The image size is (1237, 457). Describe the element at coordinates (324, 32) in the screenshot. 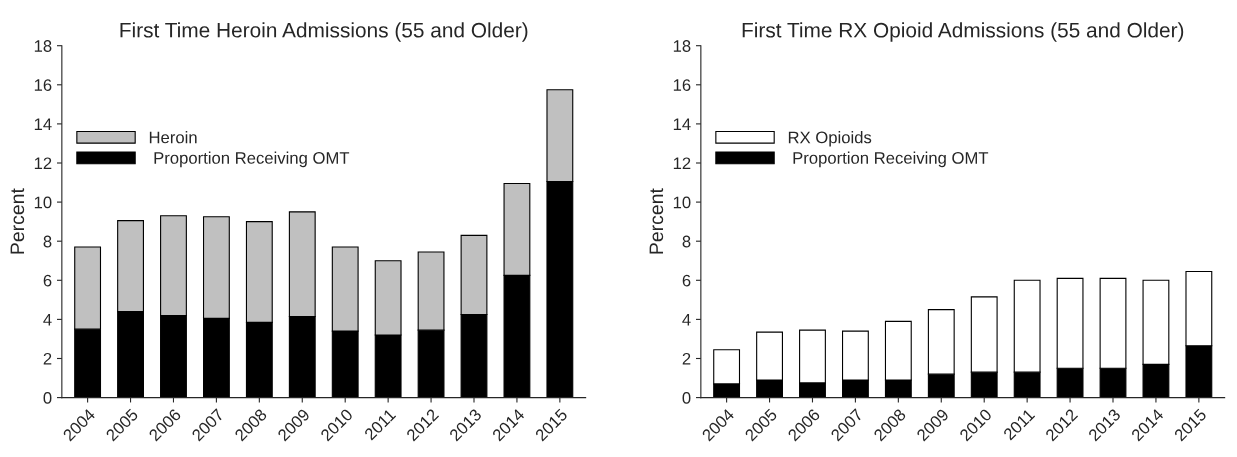

I see `chart-title: First Time Heroin Admissions (55 and Older)` at that location.